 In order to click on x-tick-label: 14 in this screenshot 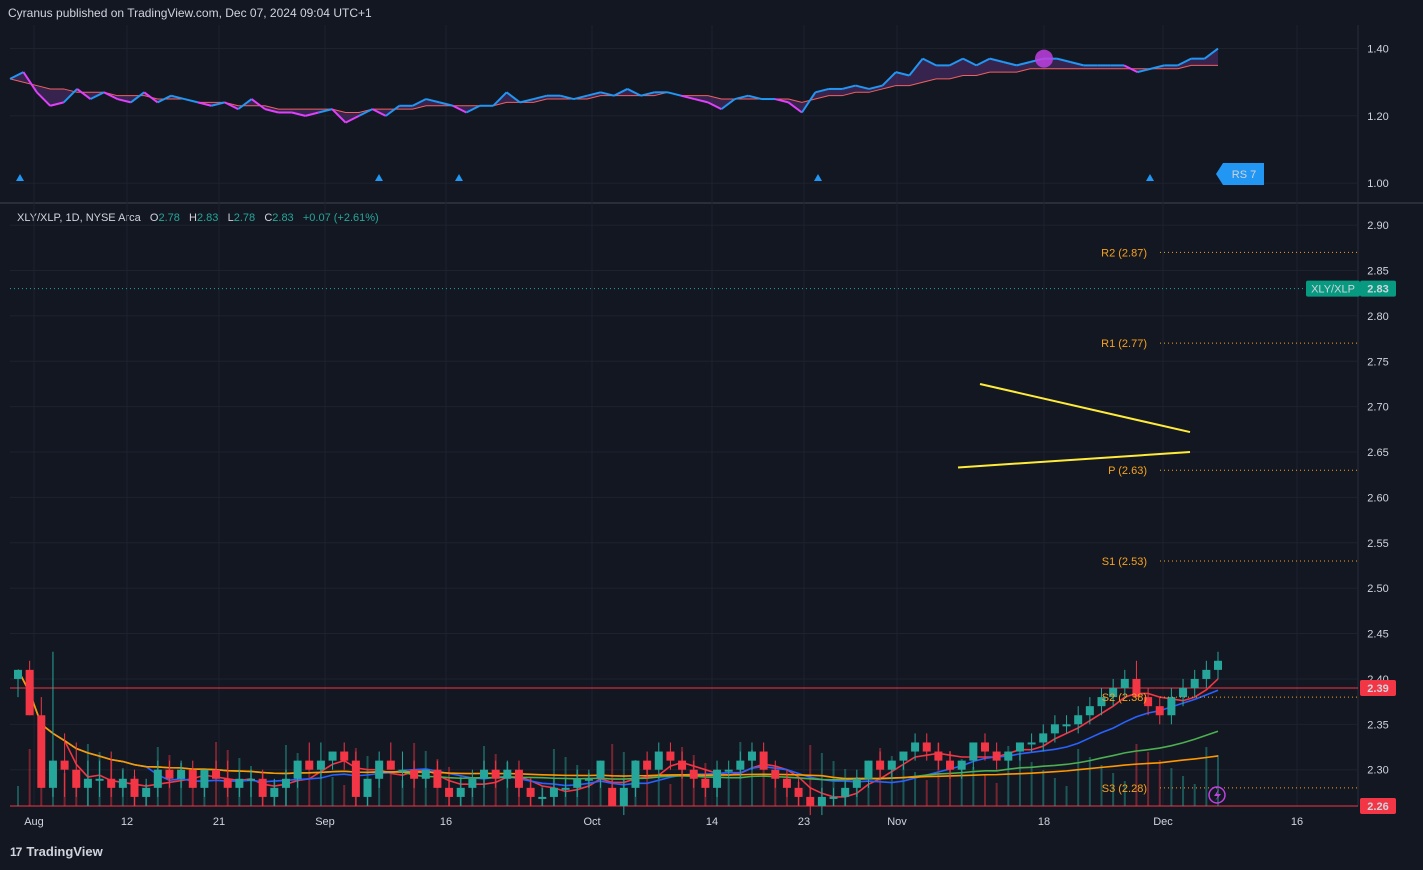, I will do `click(712, 822)`.